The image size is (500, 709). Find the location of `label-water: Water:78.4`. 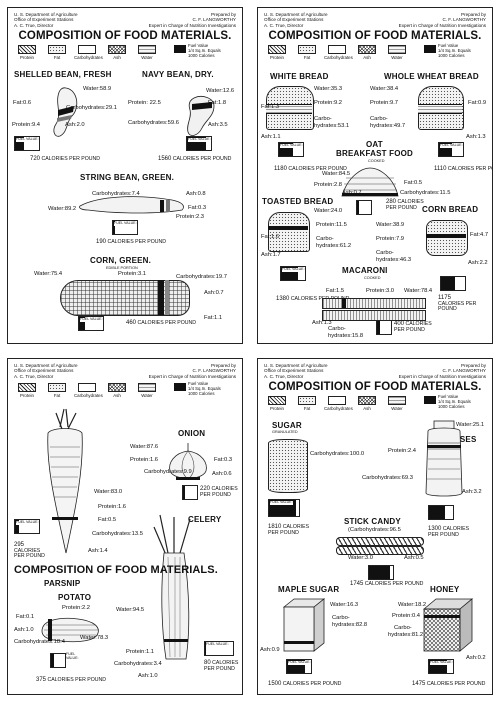

label-water: Water:78.4 is located at coordinates (418, 291).